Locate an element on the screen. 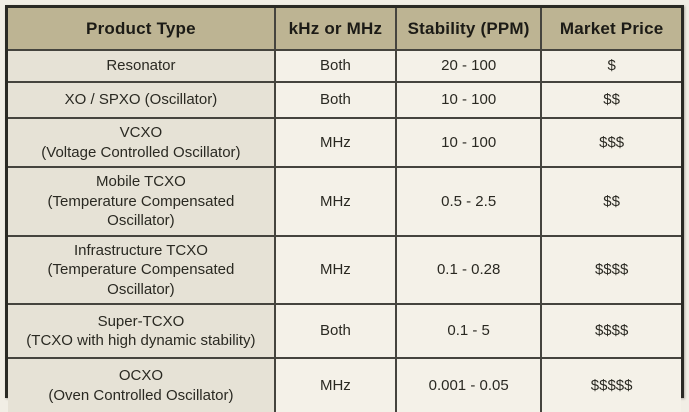 The width and height of the screenshot is (689, 412). product-name: XO / SPXO (Oscillator) is located at coordinates (141, 100).